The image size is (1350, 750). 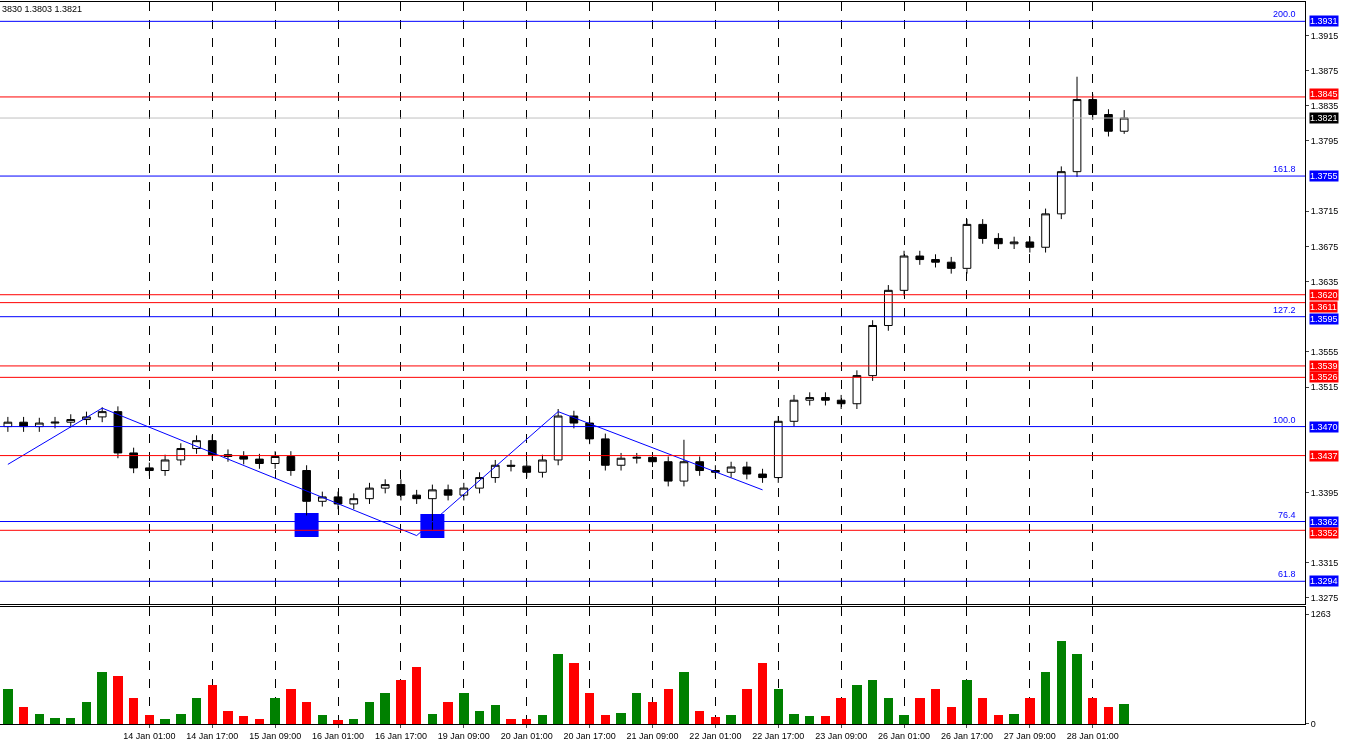 What do you see at coordinates (1324, 456) in the screenshot?
I see `ref-line-label: 1.3437` at bounding box center [1324, 456].